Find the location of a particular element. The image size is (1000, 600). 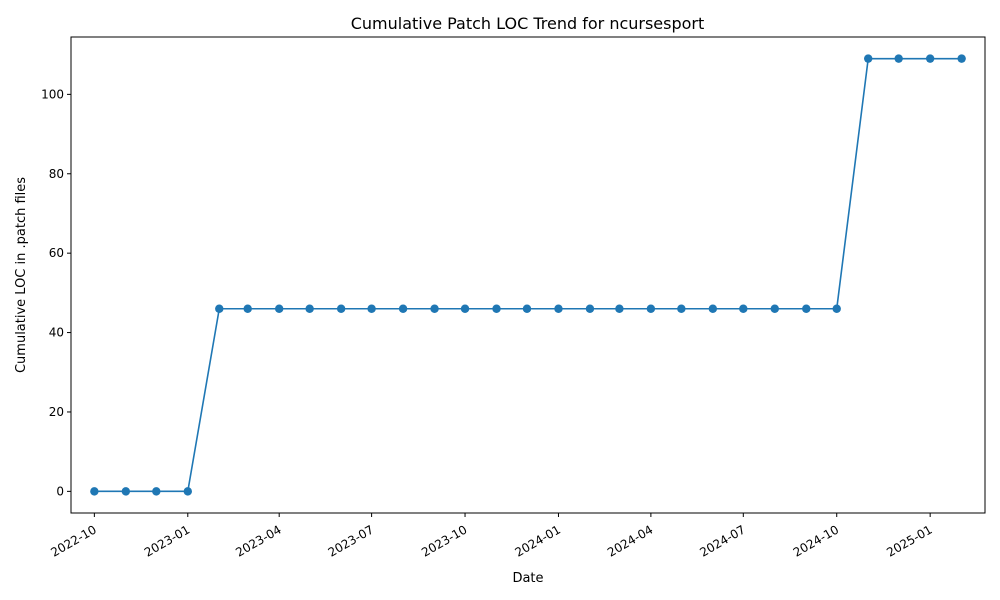

y-tick-label: 20 is located at coordinates (56, 412).